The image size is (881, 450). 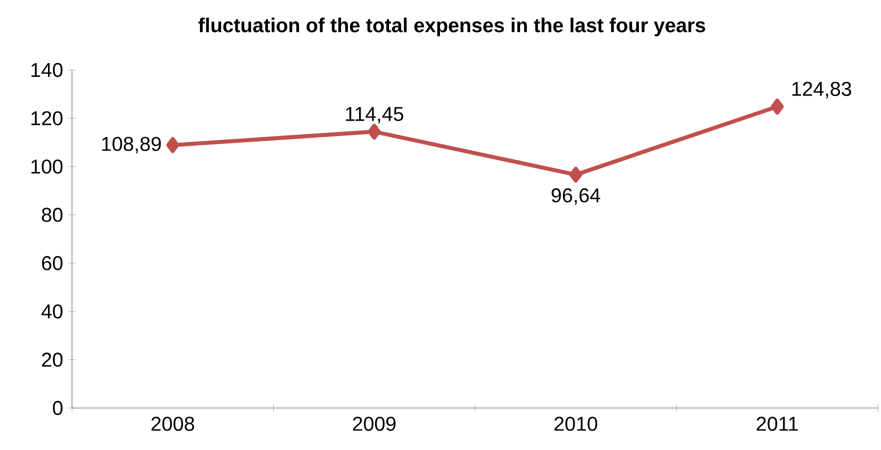 I want to click on y-tick-label: 120, so click(x=46, y=118).